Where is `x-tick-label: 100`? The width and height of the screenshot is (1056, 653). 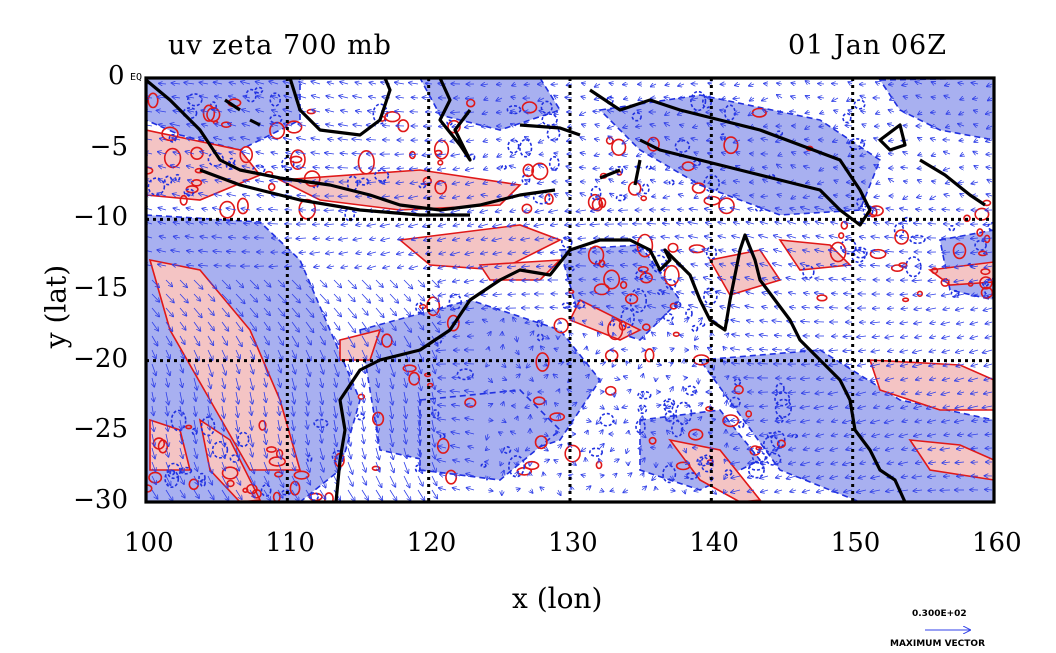 x-tick-label: 100 is located at coordinates (149, 543).